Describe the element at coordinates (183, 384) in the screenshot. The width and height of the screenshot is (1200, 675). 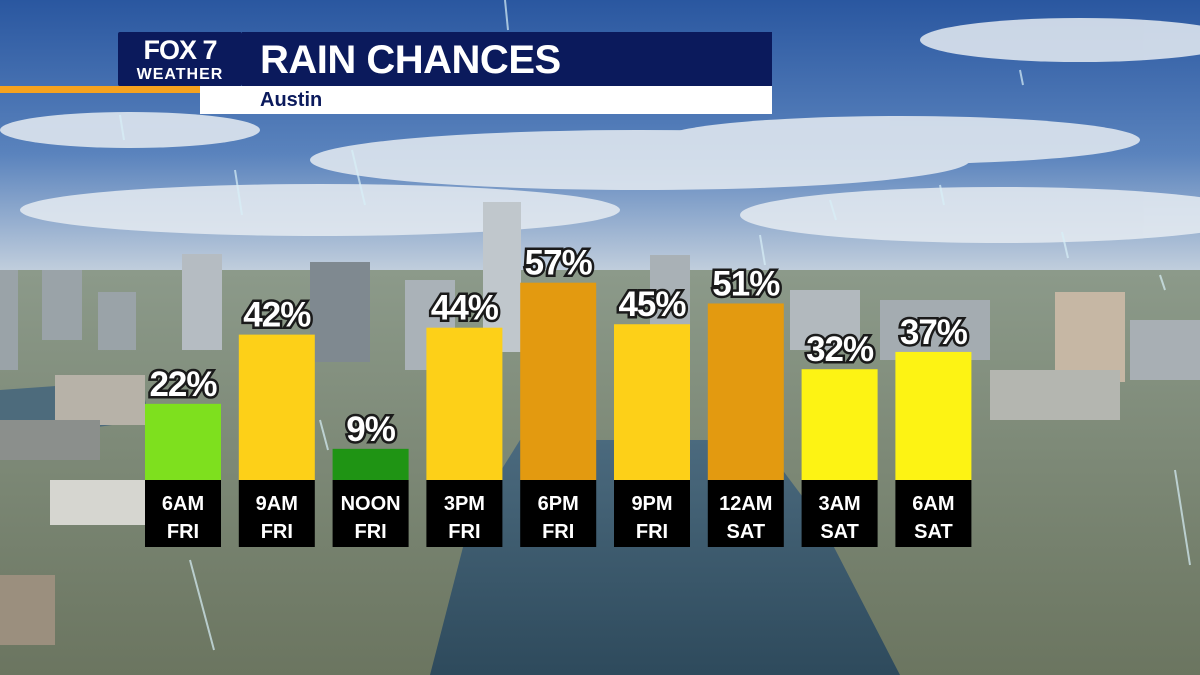
I see `bar-value-label: 22%` at that location.